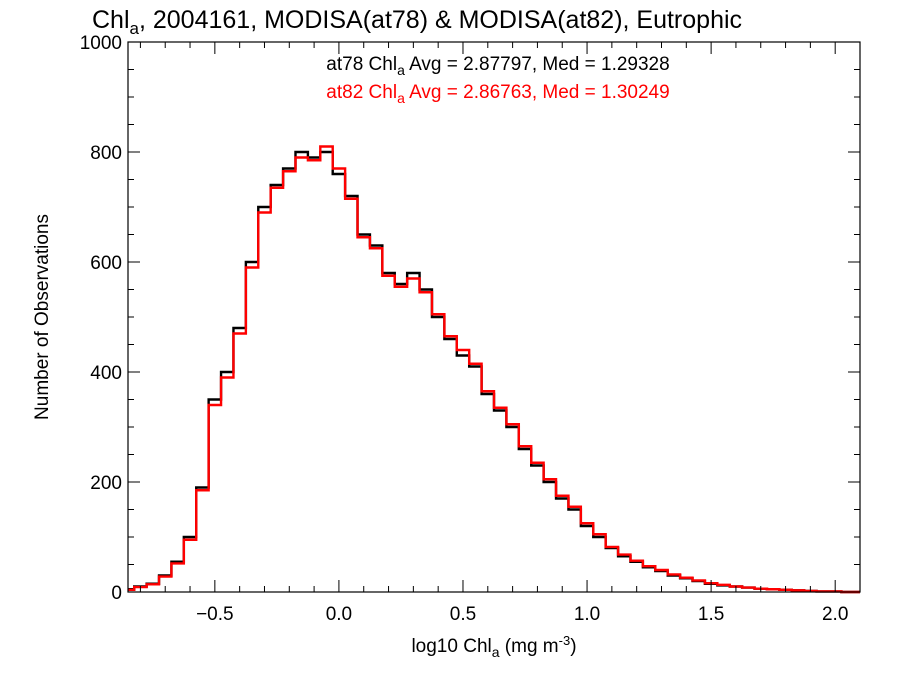 The height and width of the screenshot is (675, 900). I want to click on annotation-at82-stats: at82 Chla Avg = 2.86763, Med = 1.30249, so click(497, 94).